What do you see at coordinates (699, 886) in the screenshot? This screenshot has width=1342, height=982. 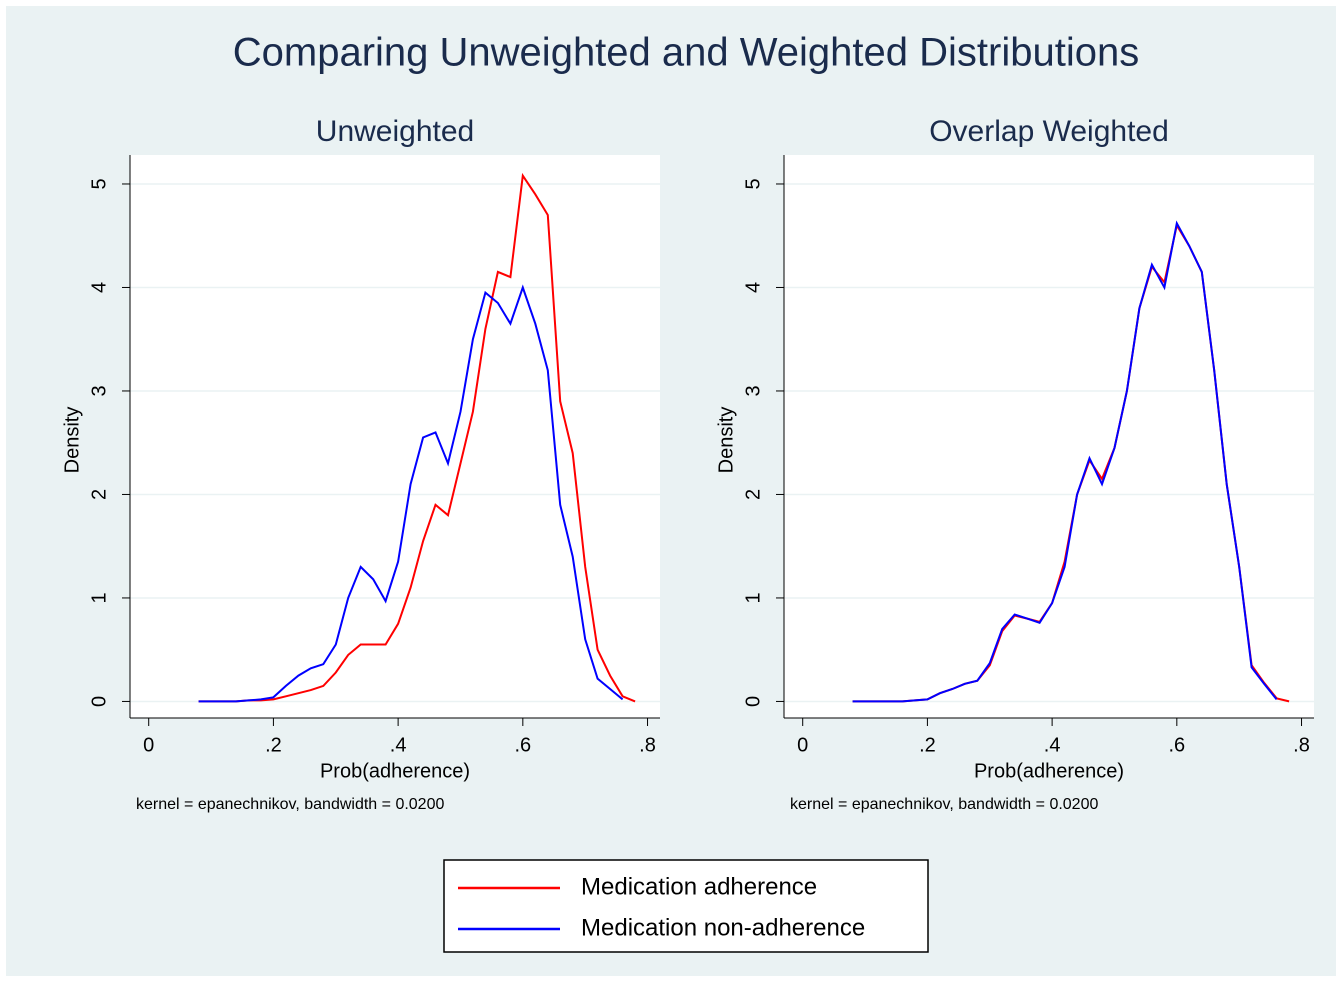 I see `legend-label: Medication adherence` at bounding box center [699, 886].